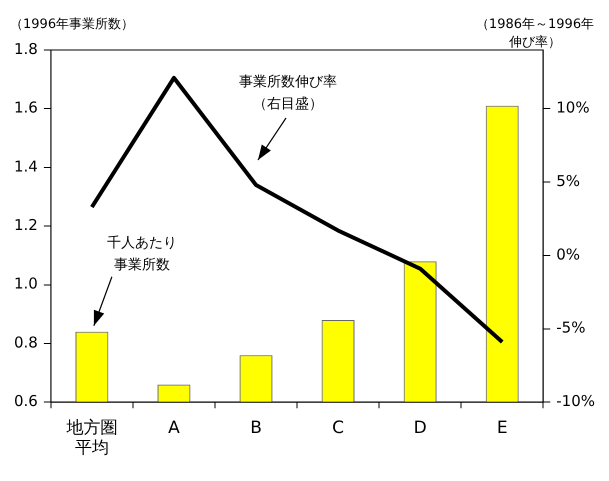 This screenshot has height=481, width=609. I want to click on y-tick-label: 1.6, so click(26, 107).